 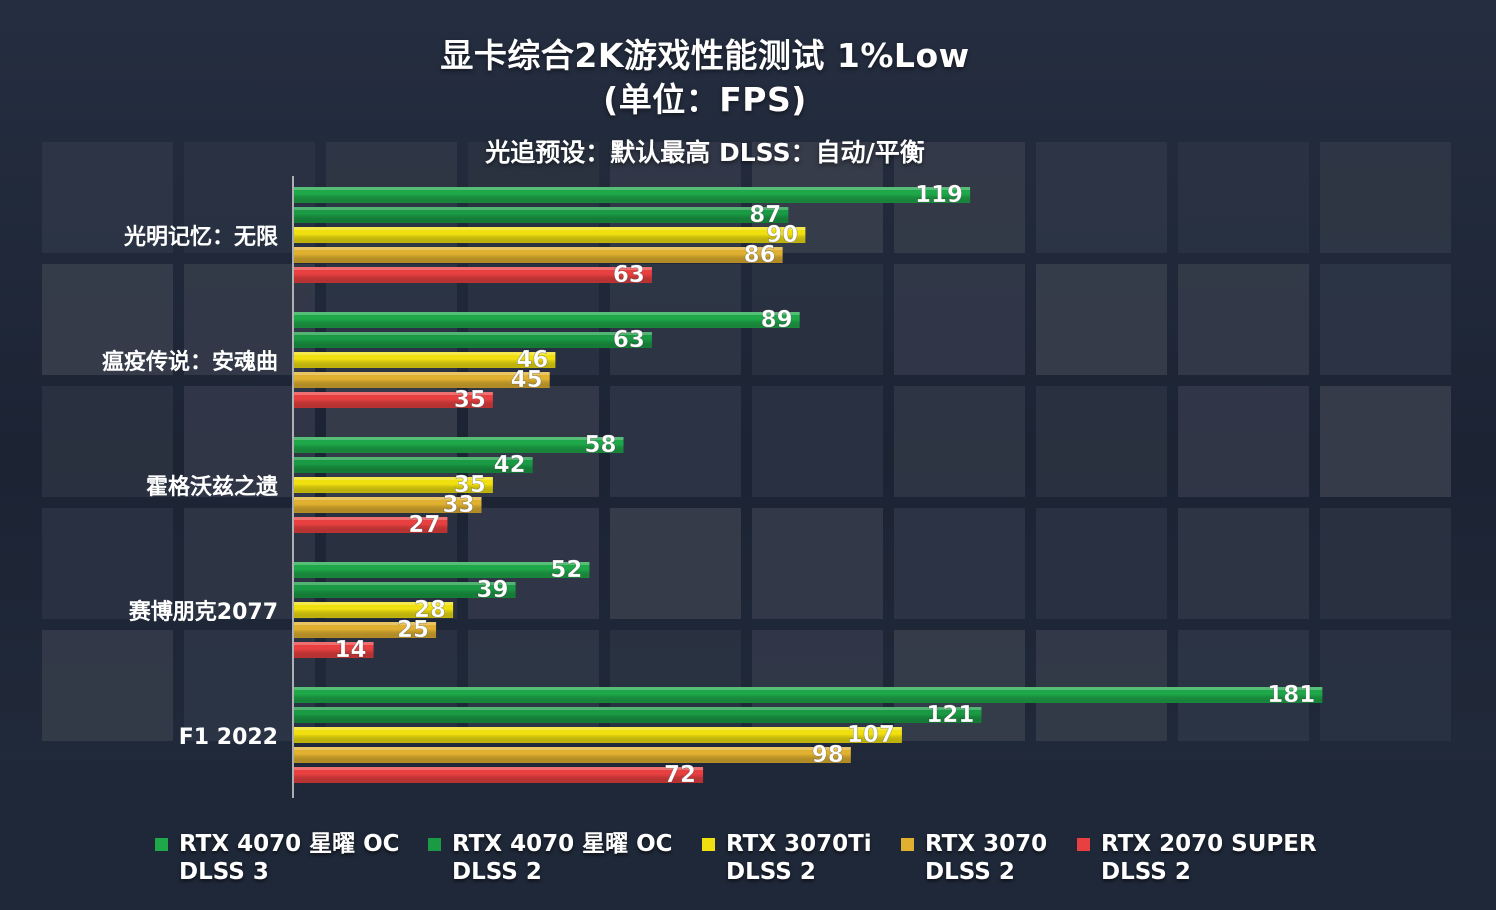 I want to click on data-label: 33, so click(x=458, y=505).